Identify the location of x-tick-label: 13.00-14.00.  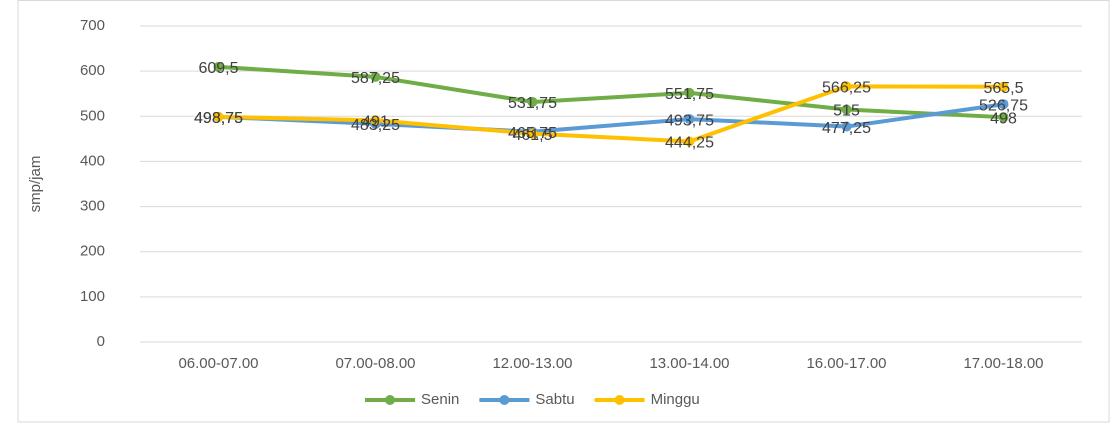
(689, 363).